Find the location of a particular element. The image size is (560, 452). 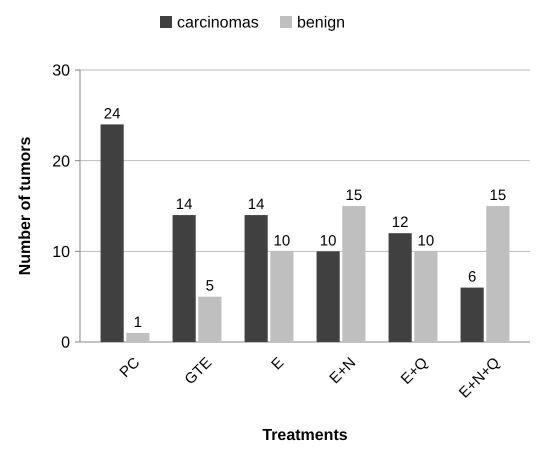

y-tick-label: 30 is located at coordinates (61, 71).